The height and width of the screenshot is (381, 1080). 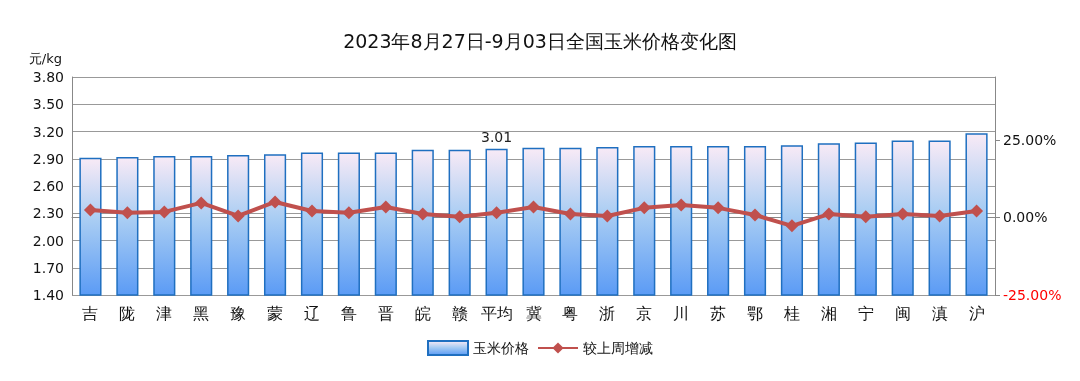 What do you see at coordinates (48, 104) in the screenshot?
I see `y-tick-label: 3.50` at bounding box center [48, 104].